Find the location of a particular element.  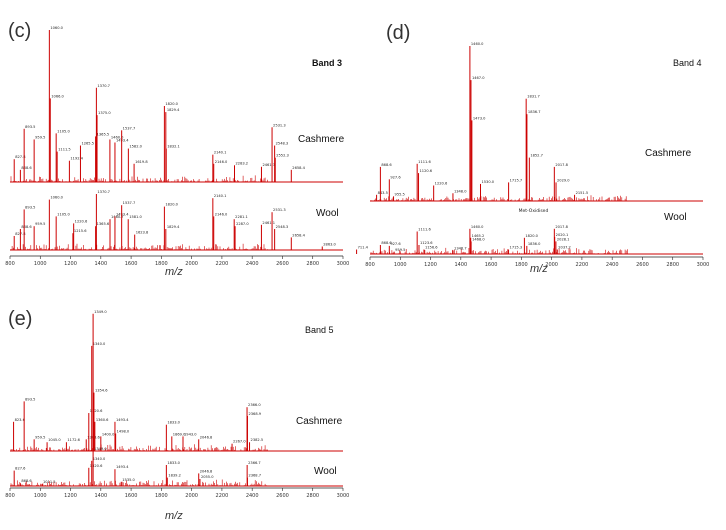

peak-label: 2028.1 is located at coordinates (563, 239).